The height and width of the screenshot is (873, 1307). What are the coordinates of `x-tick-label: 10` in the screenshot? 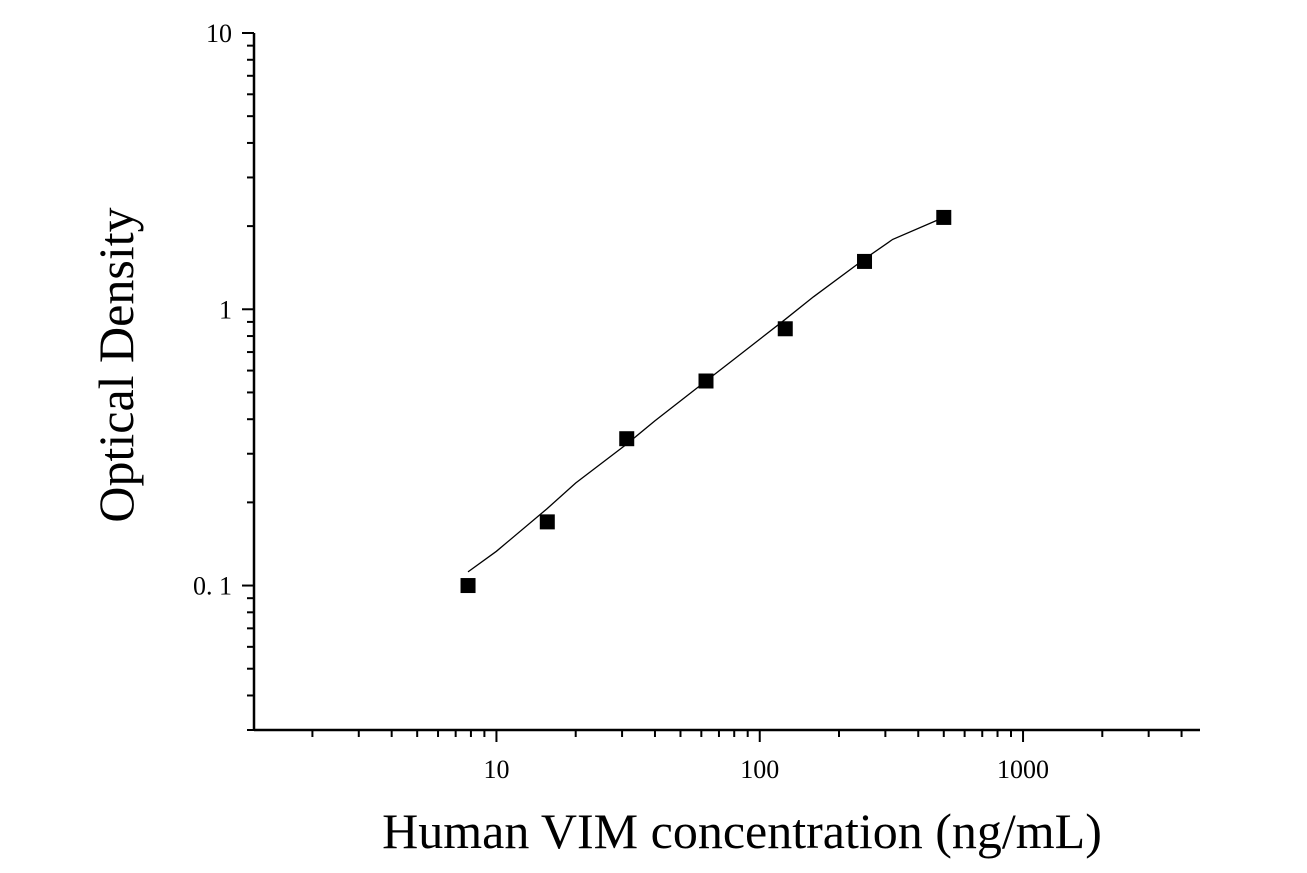 It's located at (496, 769).